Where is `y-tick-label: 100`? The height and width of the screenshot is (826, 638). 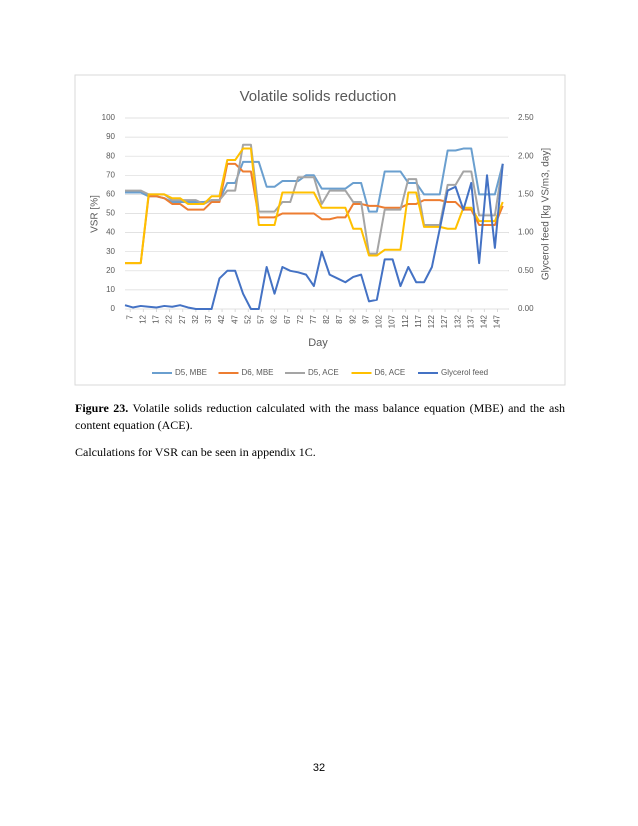
y-tick-label: 100 is located at coordinates (109, 117).